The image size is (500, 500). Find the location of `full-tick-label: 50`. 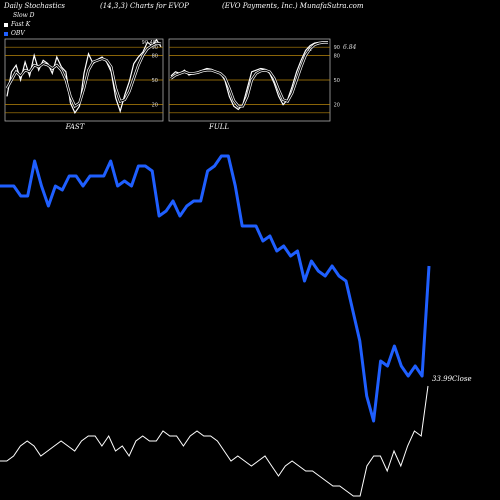

full-tick-label: 50 is located at coordinates (337, 81).